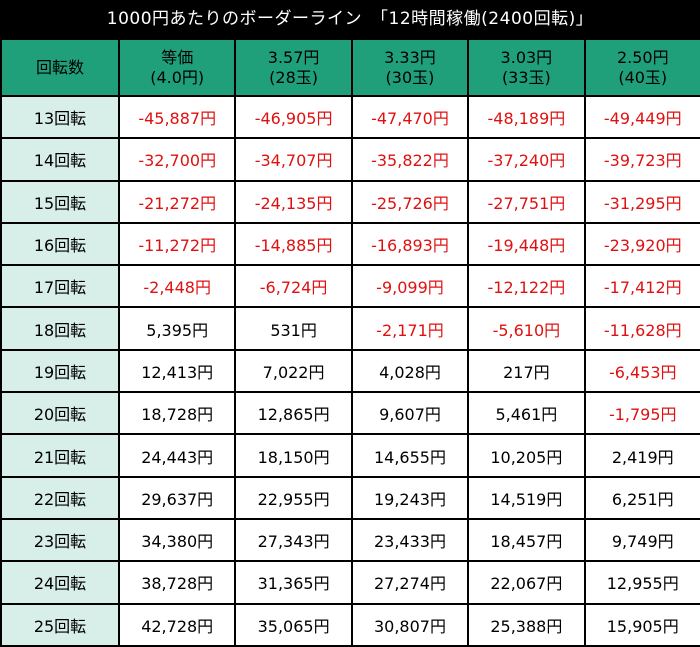 This screenshot has height=647, width=700. I want to click on table-cell-balance: -24,135円, so click(293, 201).